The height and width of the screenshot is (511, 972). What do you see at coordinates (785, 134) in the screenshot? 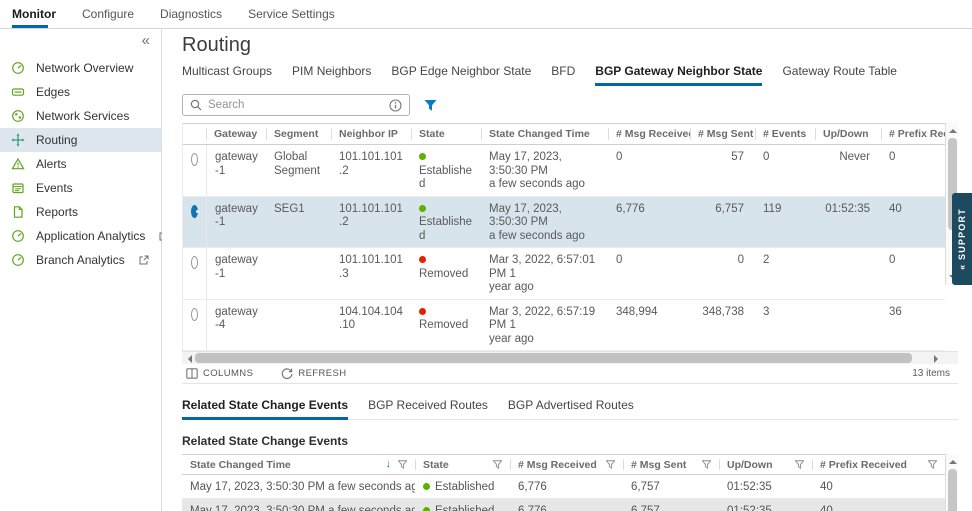
I see `col-header-events: # Events` at bounding box center [785, 134].